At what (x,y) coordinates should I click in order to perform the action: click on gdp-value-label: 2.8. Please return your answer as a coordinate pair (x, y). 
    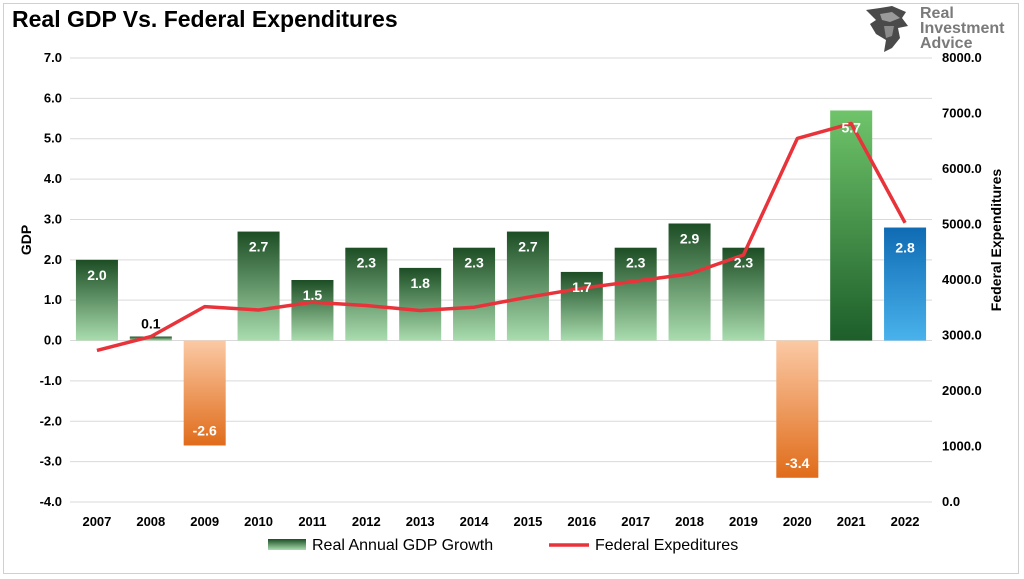
    Looking at the image, I should click on (905, 248).